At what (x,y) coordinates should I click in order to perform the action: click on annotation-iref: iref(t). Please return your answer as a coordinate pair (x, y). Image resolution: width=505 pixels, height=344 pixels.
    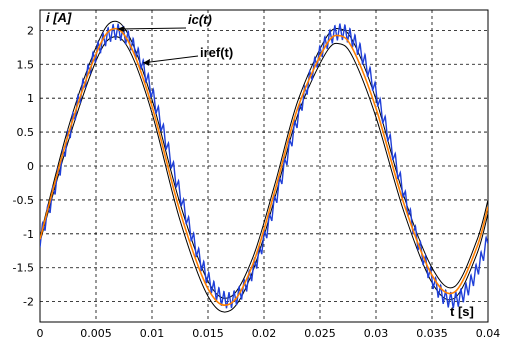
    Looking at the image, I should click on (216, 52).